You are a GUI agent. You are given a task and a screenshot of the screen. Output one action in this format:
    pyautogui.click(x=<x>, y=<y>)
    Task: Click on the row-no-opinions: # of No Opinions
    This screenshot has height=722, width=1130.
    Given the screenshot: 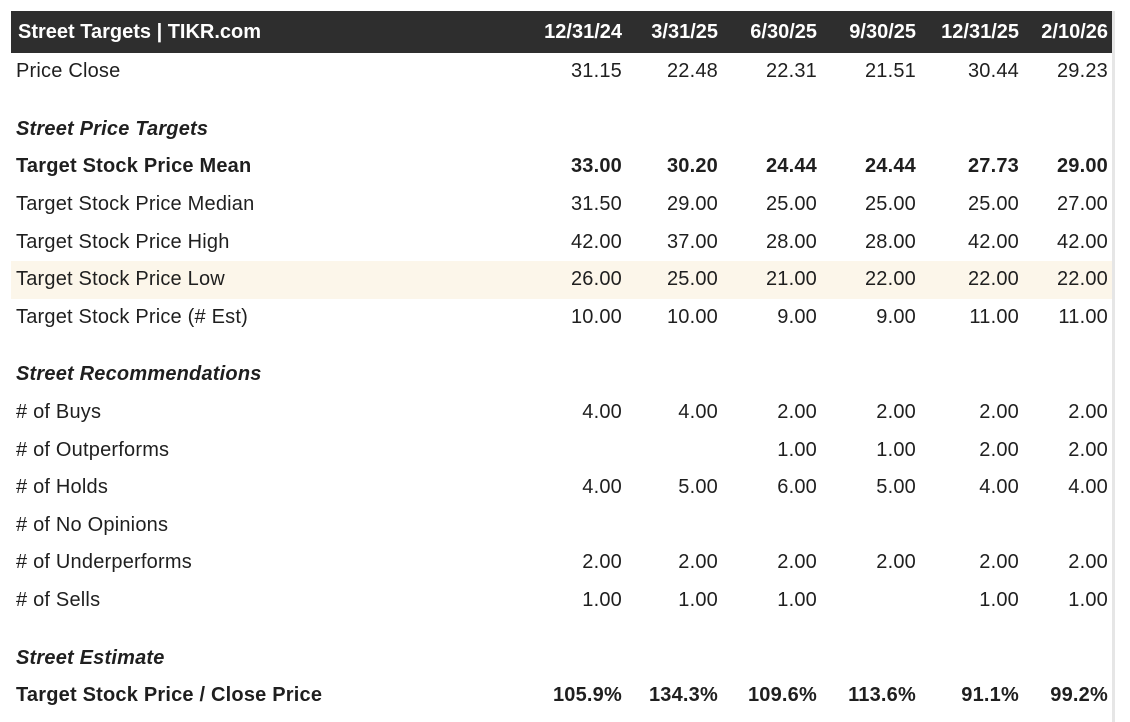 What is the action you would take?
    pyautogui.click(x=561, y=526)
    